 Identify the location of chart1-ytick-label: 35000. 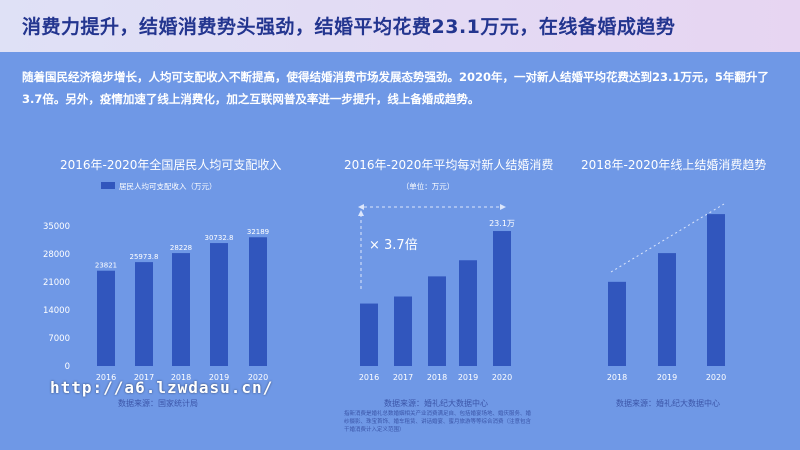
(56, 227).